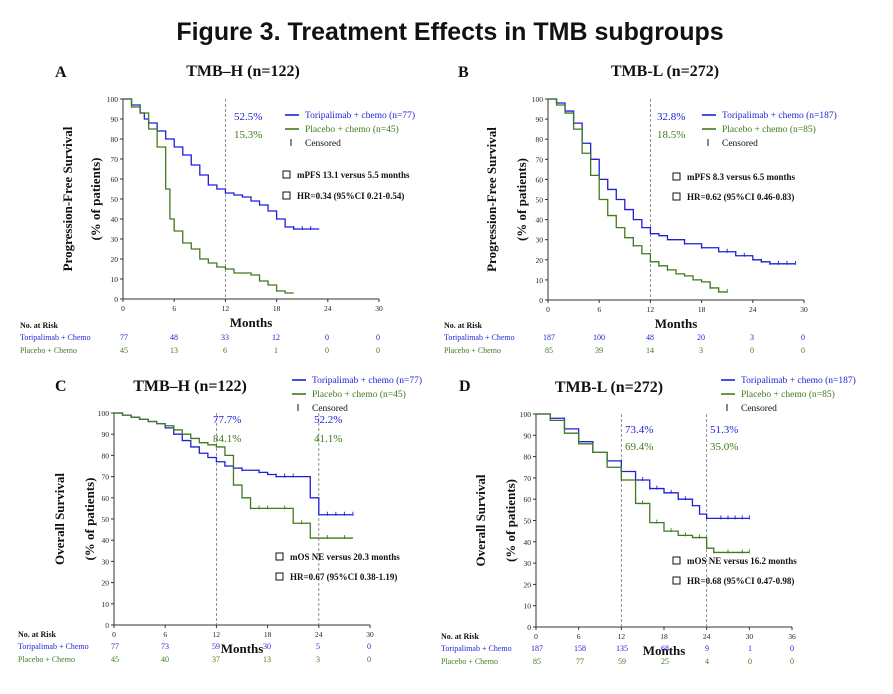 The image size is (893, 694). Describe the element at coordinates (599, 309) in the screenshot. I see `x-tick-label: 6` at that location.